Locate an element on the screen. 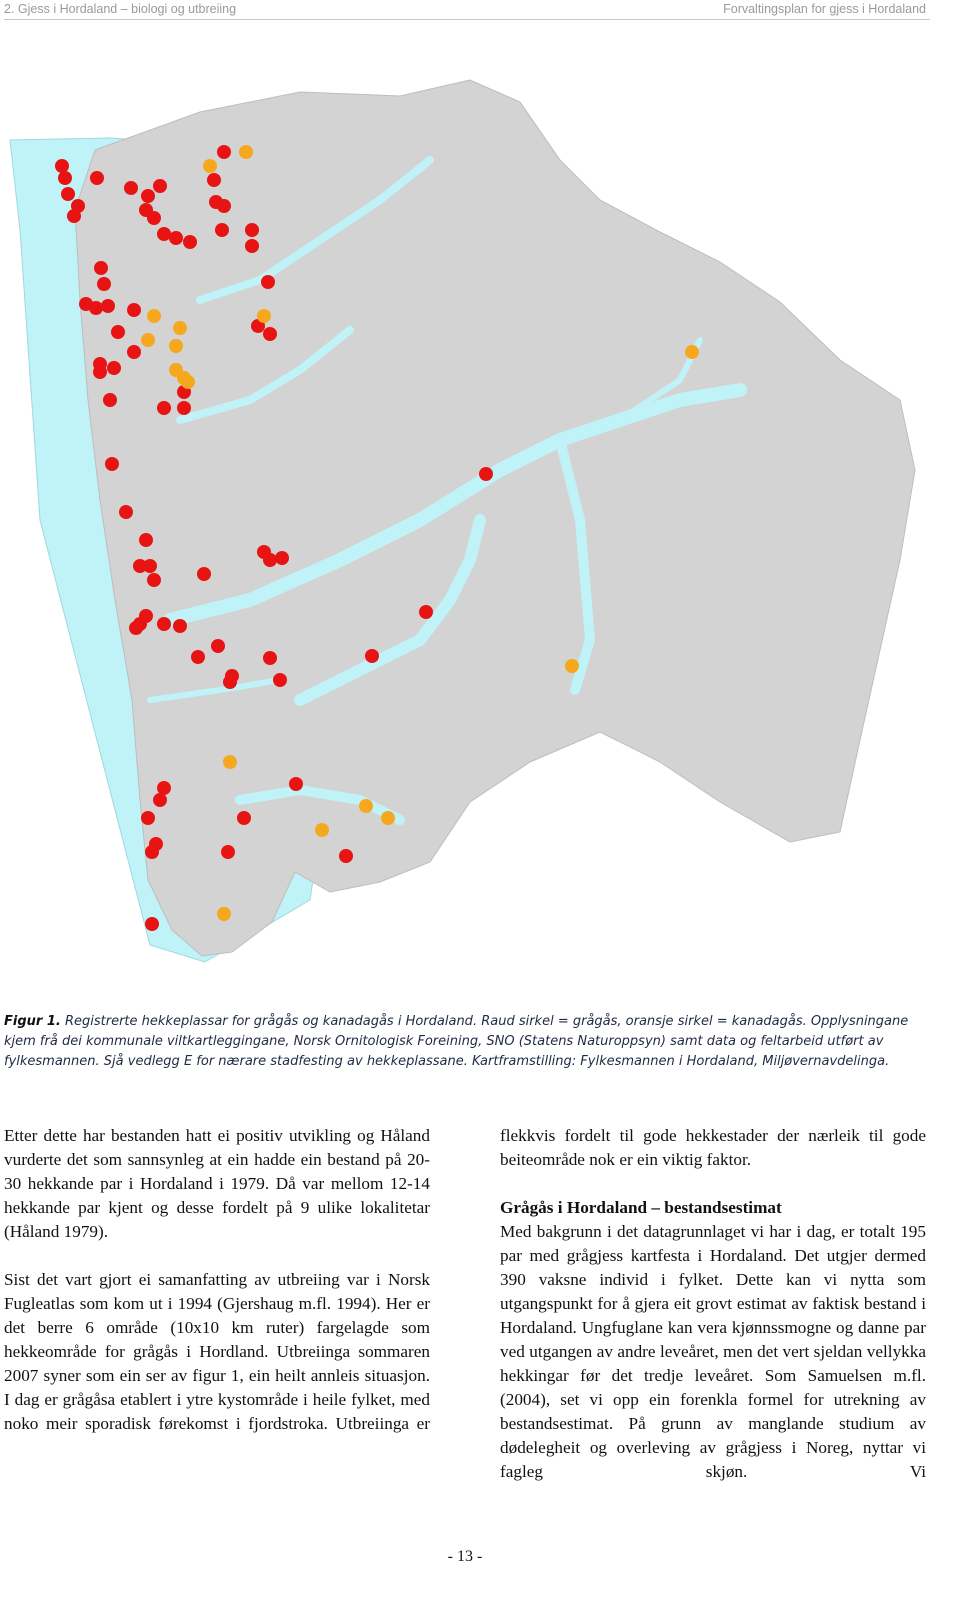 This screenshot has width=960, height=1622. section-heading: Grågås i Hordaland – bestandsestimat is located at coordinates (641, 1207).